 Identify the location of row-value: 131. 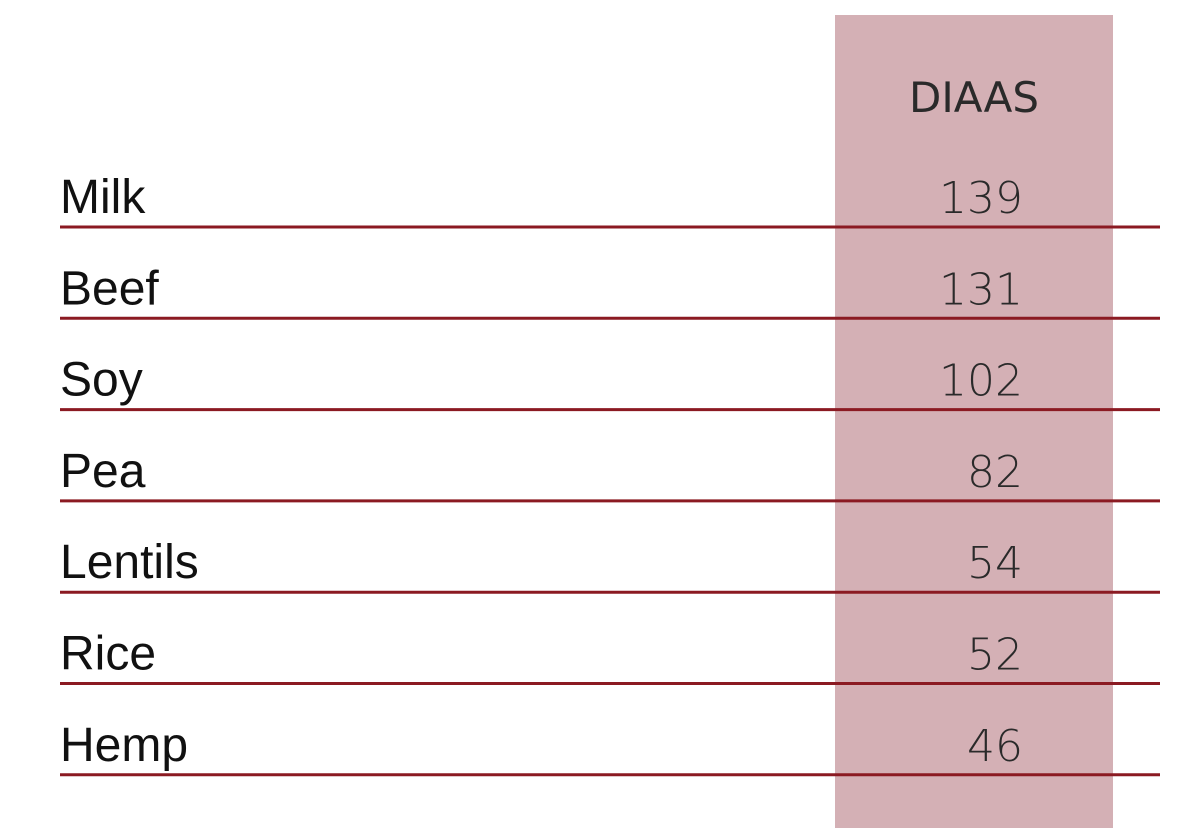
(981, 289).